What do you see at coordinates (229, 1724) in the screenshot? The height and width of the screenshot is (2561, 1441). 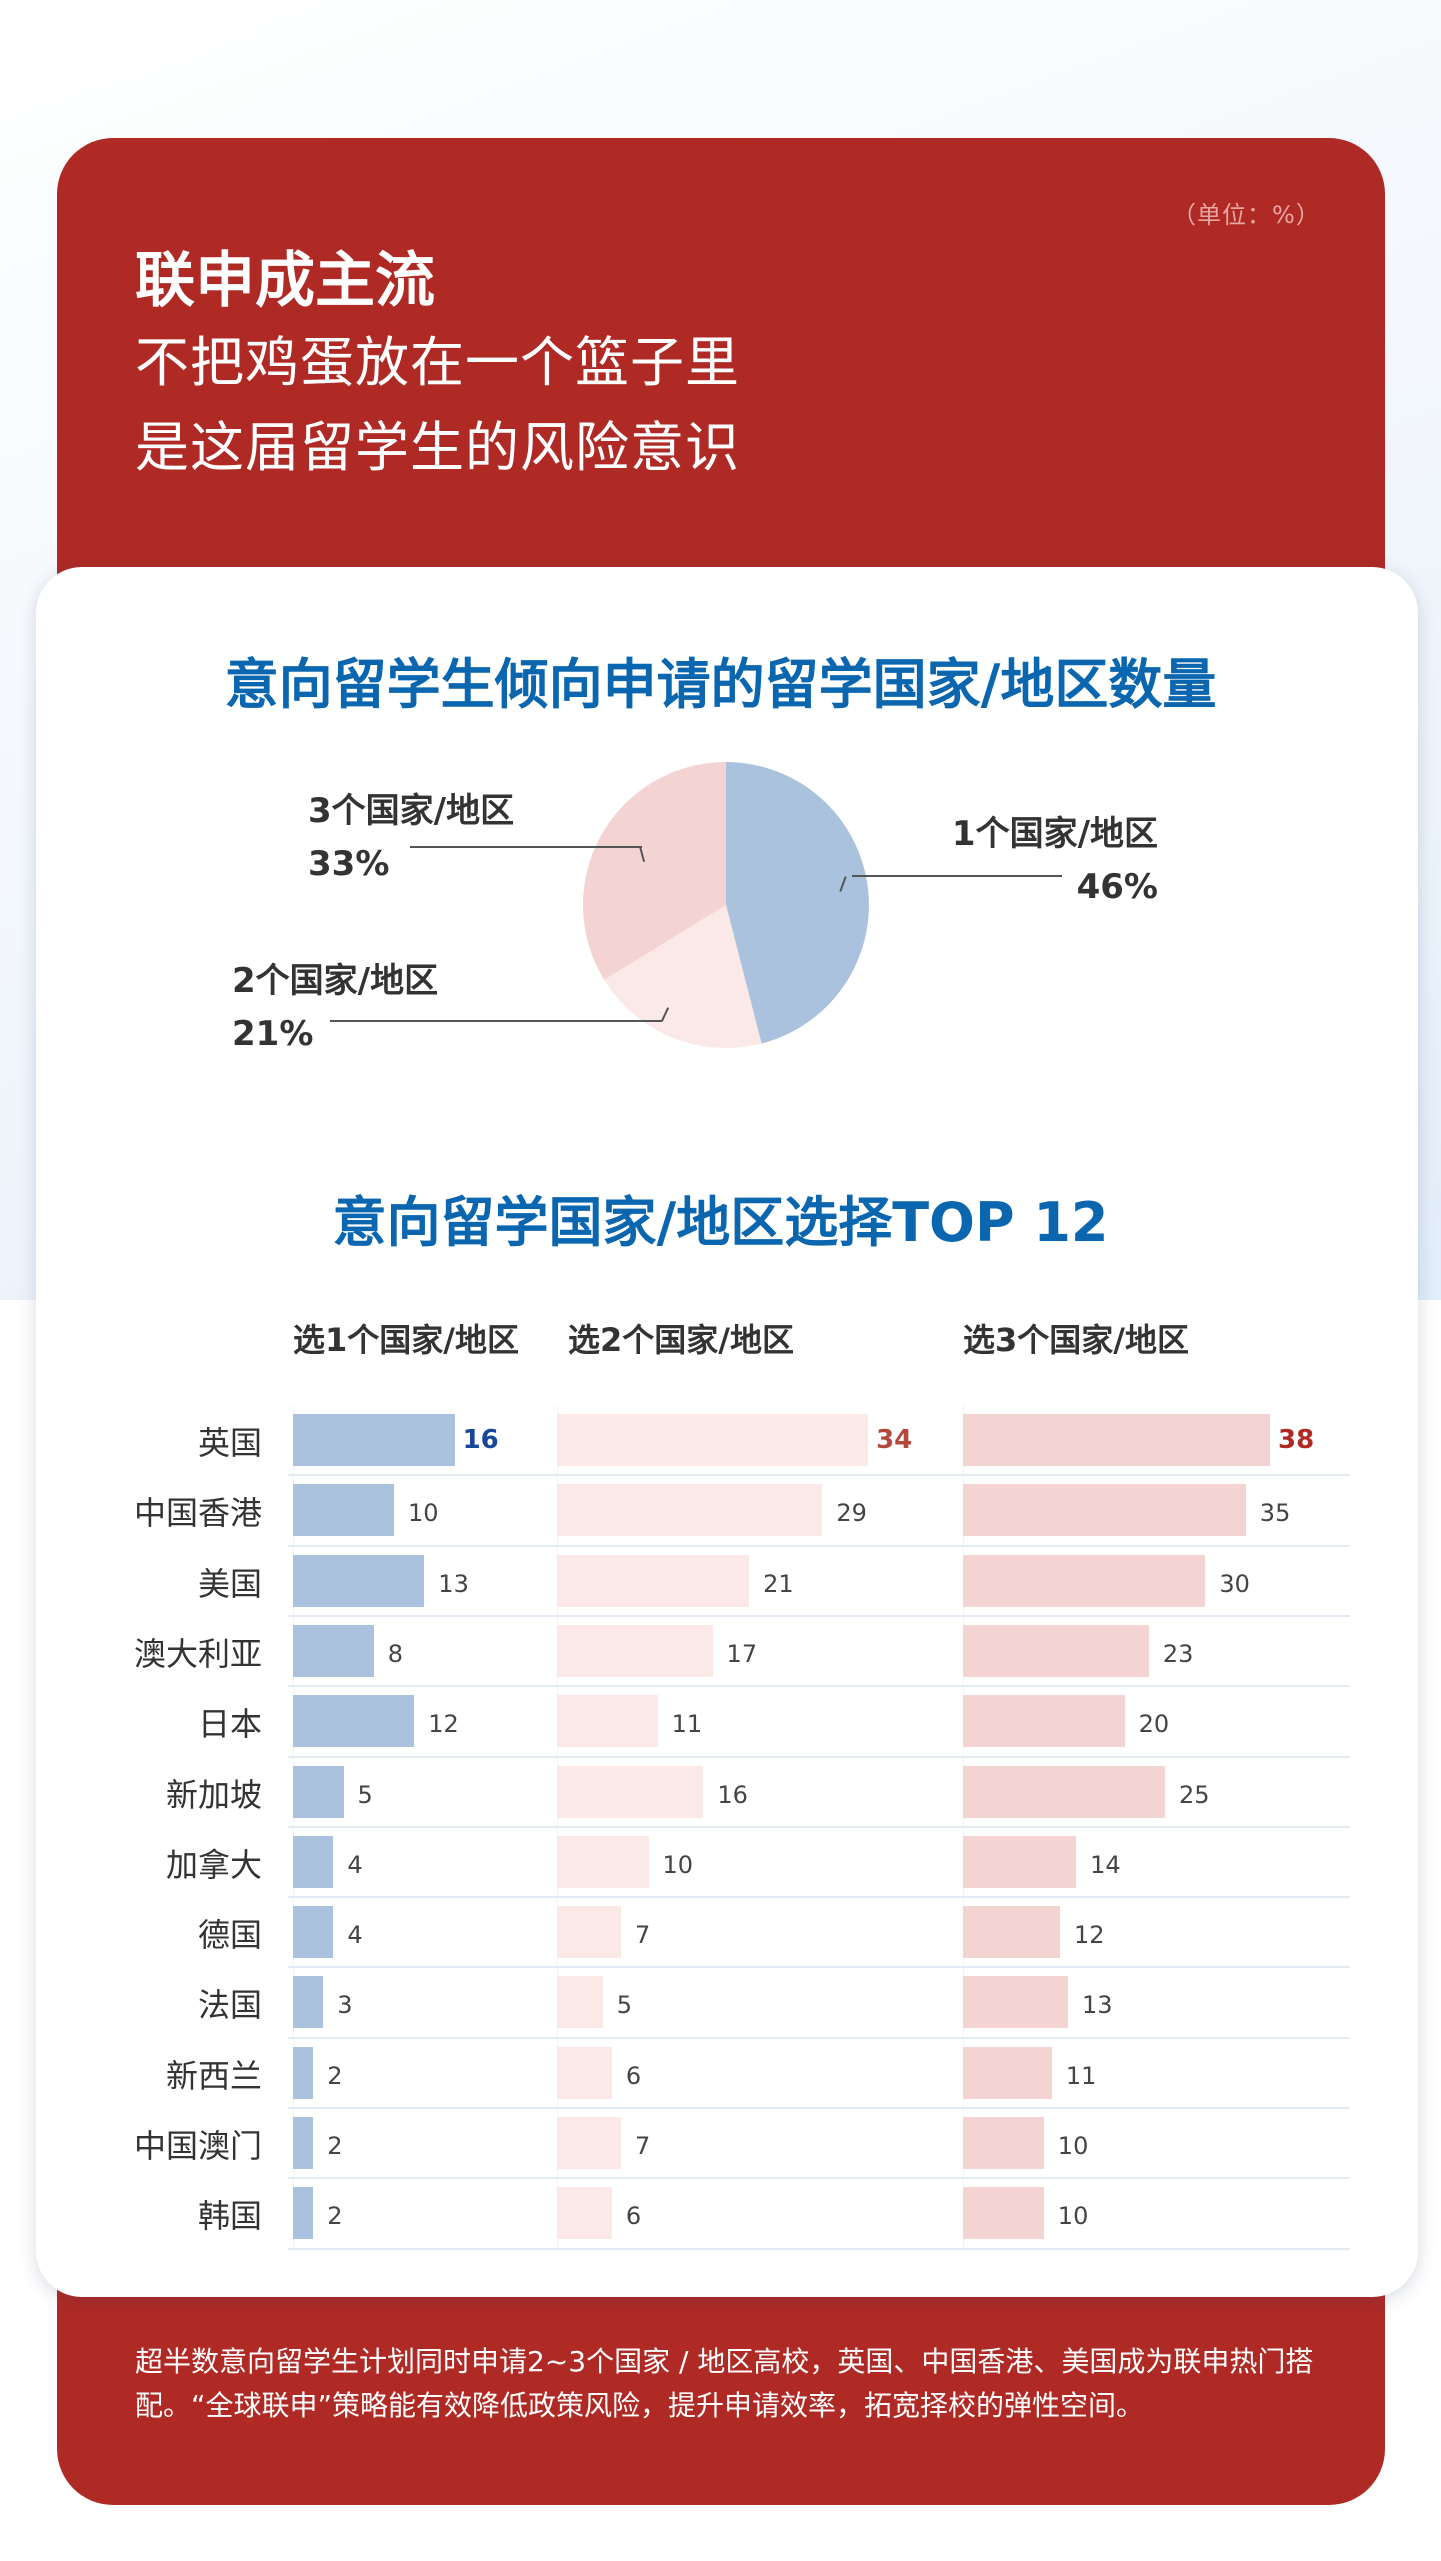 I see `row-label: 日本` at bounding box center [229, 1724].